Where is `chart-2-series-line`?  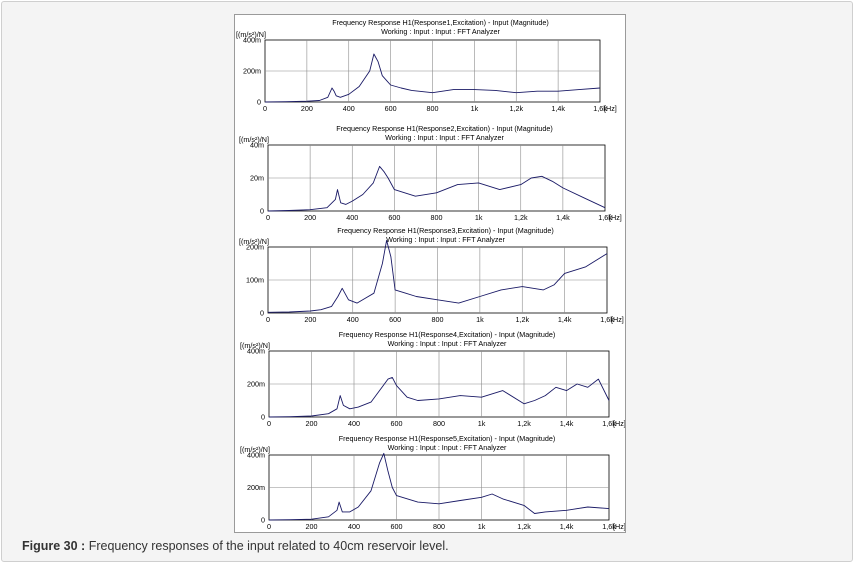
chart-2-series-line is located at coordinates (436, 188).